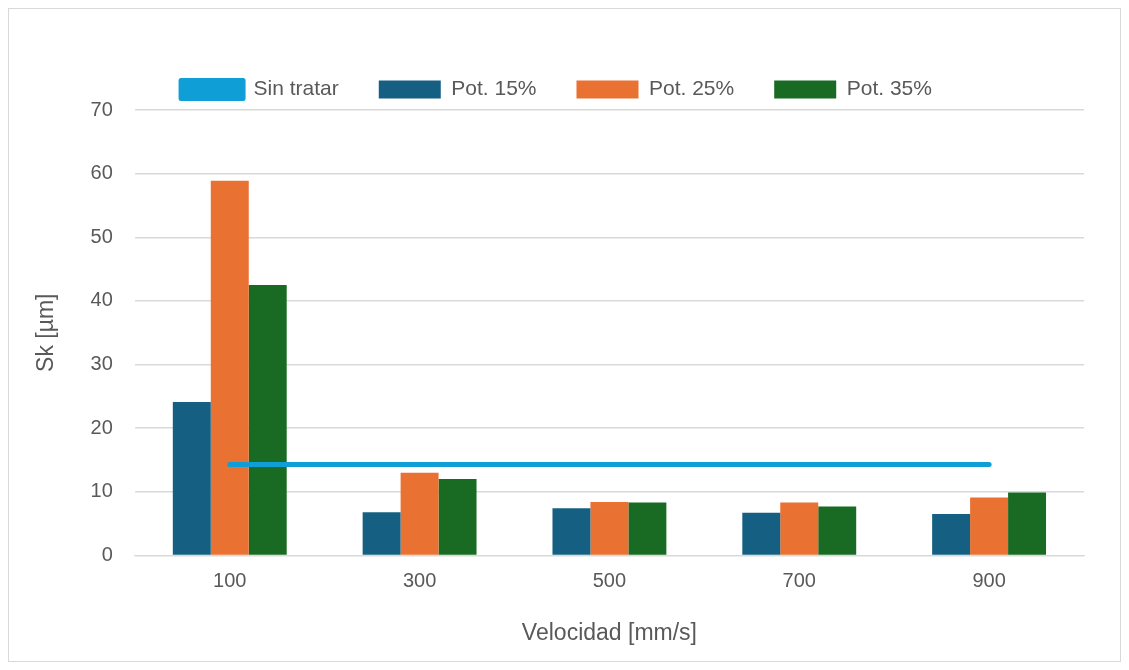 The image size is (1129, 670). I want to click on x-tick-label: 500, so click(609, 579).